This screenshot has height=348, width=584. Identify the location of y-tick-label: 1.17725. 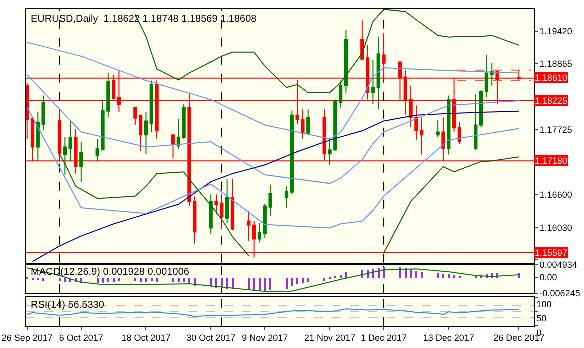
(556, 129).